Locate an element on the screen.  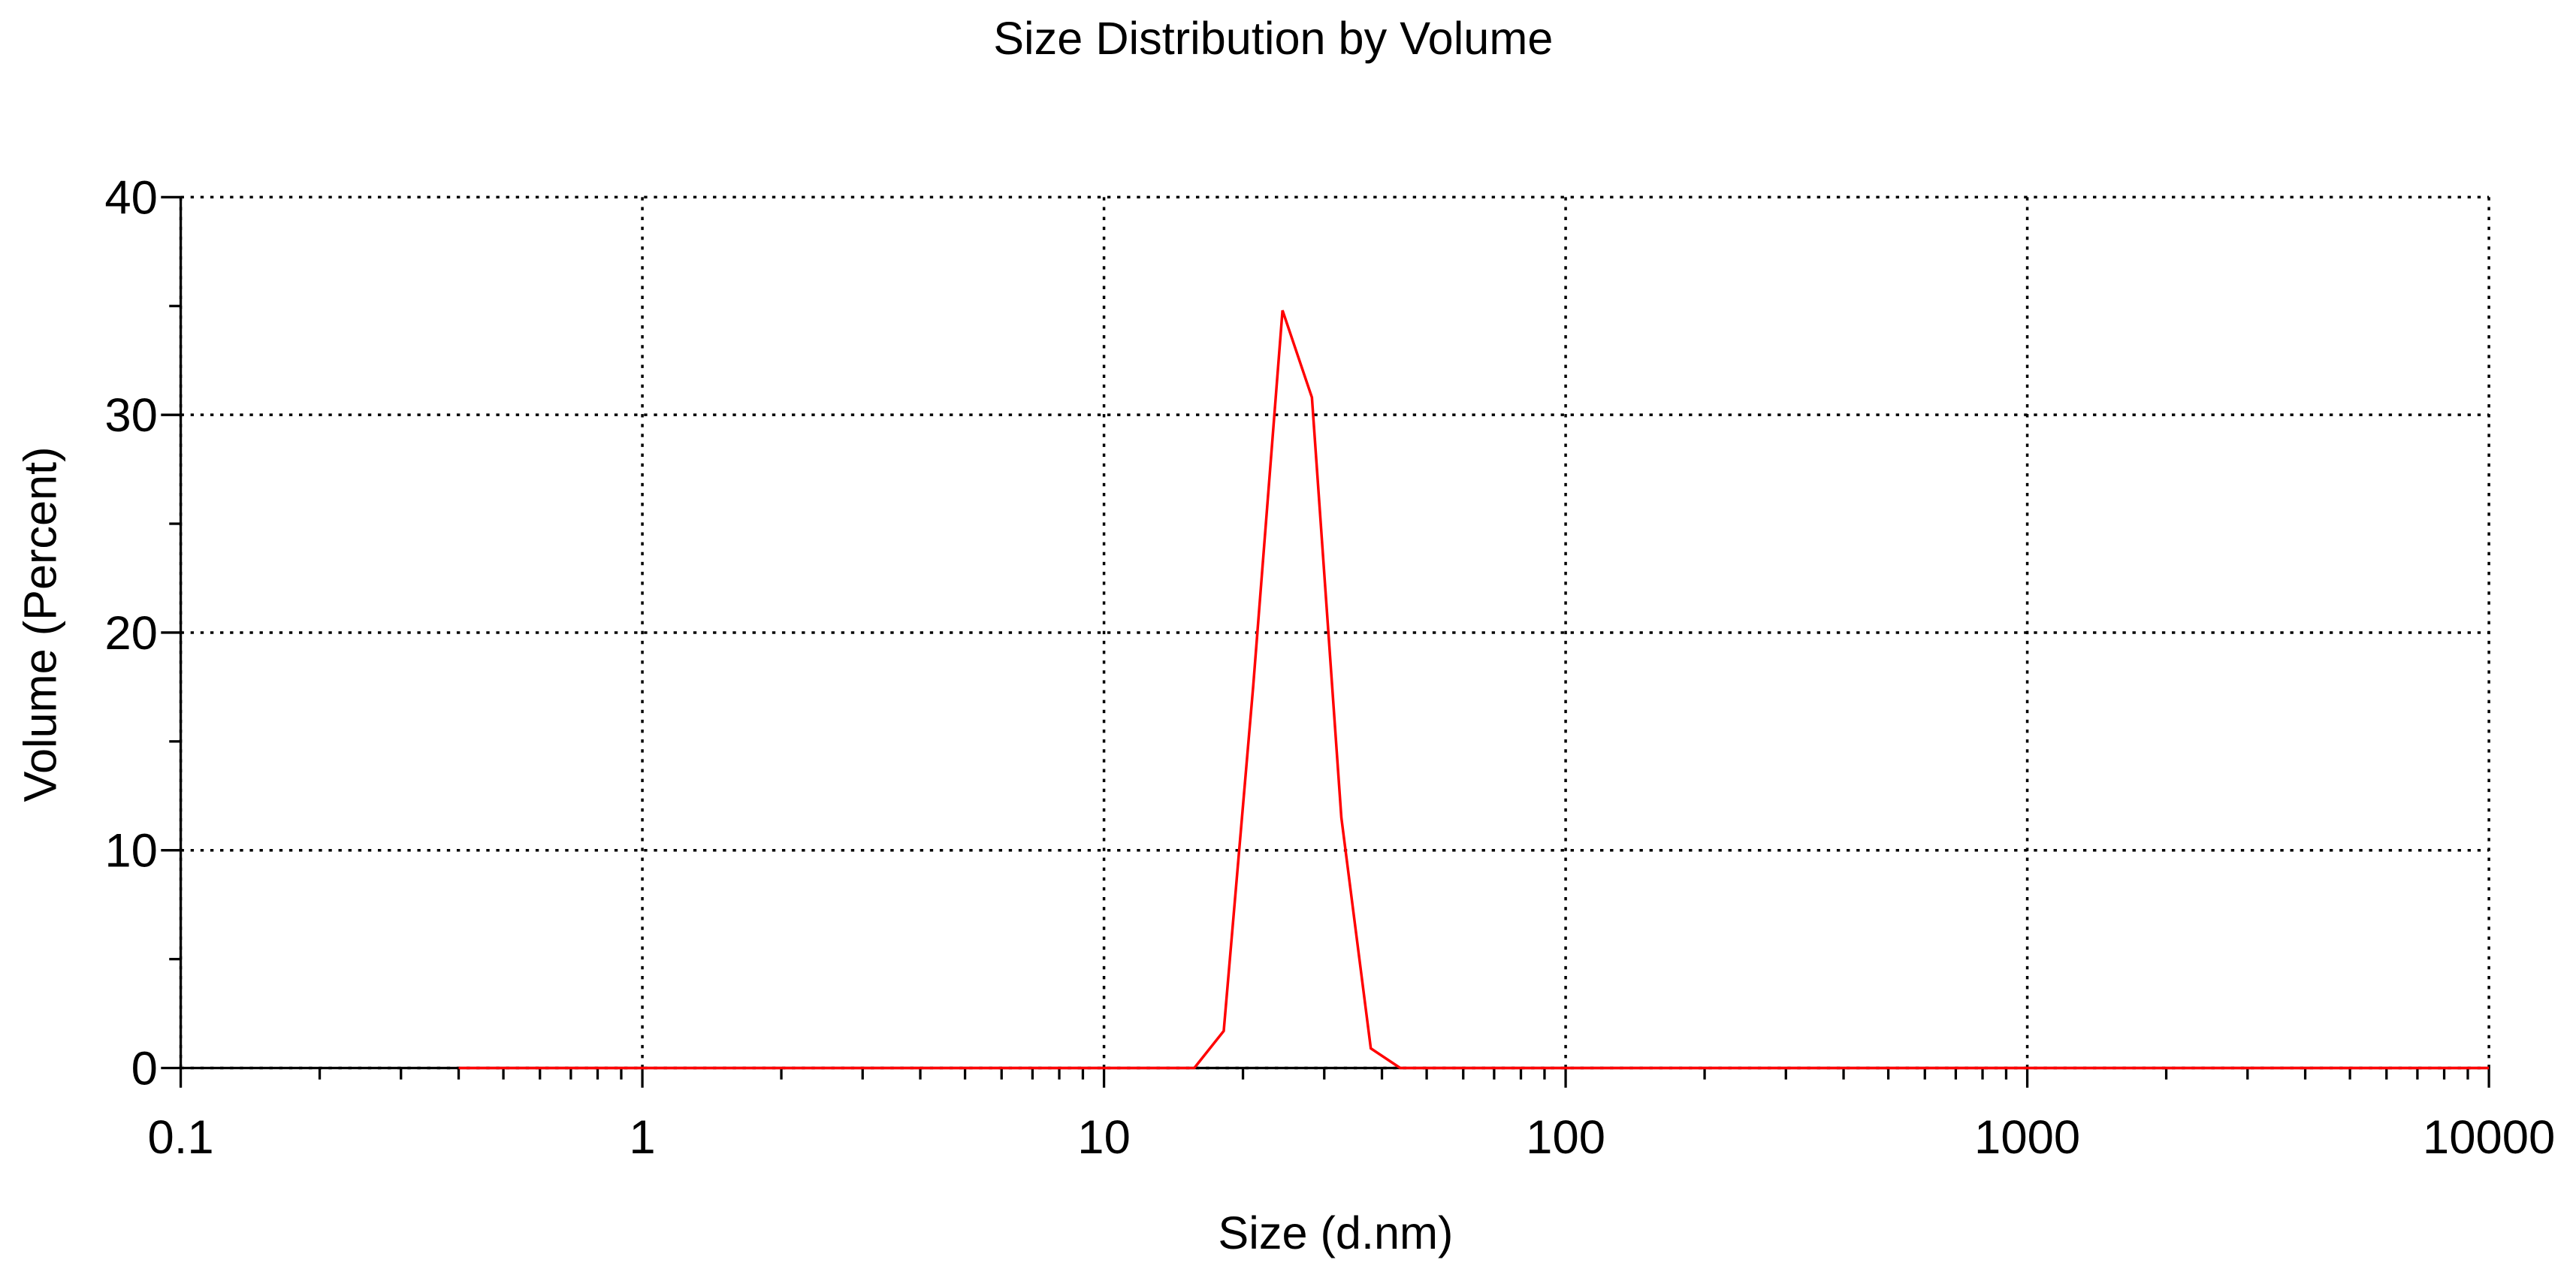
y-tick-label: 20 is located at coordinates (131, 633).